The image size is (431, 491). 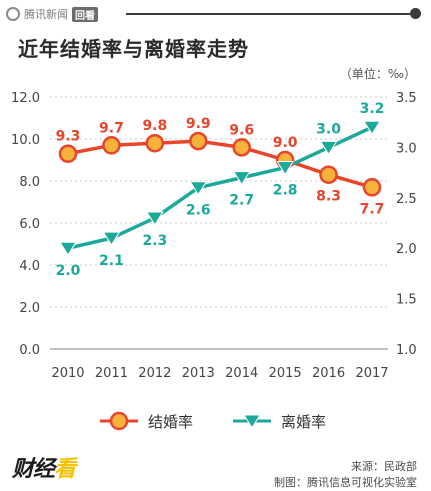 What do you see at coordinates (285, 191) in the screenshot?
I see `divorce-rate-value: 2.8` at bounding box center [285, 191].